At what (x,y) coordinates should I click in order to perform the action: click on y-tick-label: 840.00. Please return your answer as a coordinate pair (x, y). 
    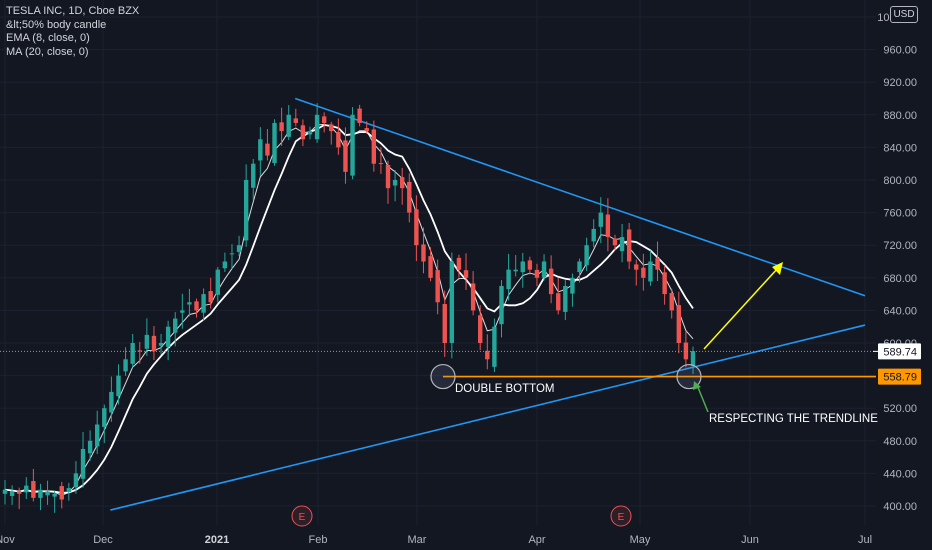
    Looking at the image, I should click on (900, 148).